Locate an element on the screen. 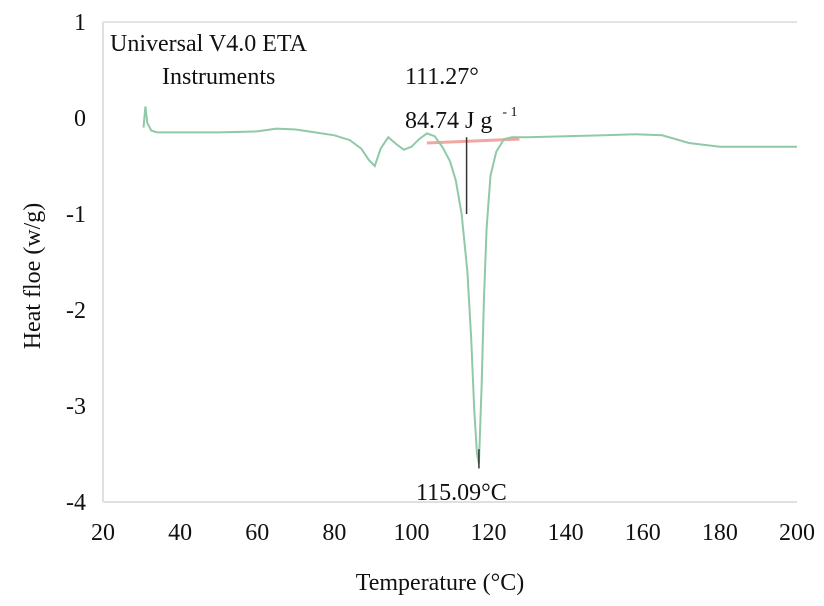  x-tick-label: 20 is located at coordinates (103, 533).